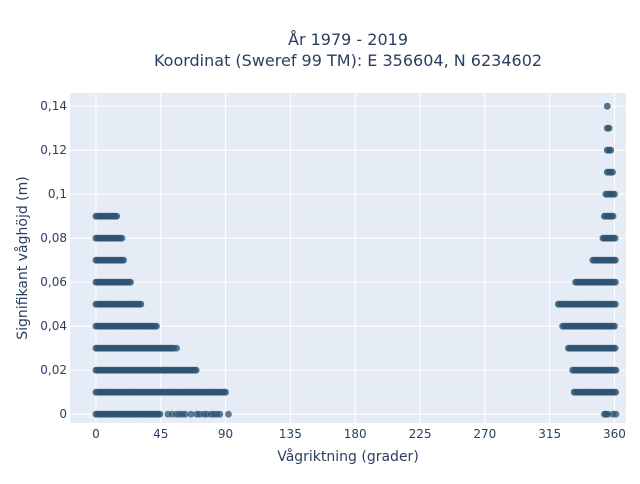 This screenshot has height=484, width=640. What do you see at coordinates (348, 39) in the screenshot?
I see `chart-title: År 1979 - 2019` at bounding box center [348, 39].